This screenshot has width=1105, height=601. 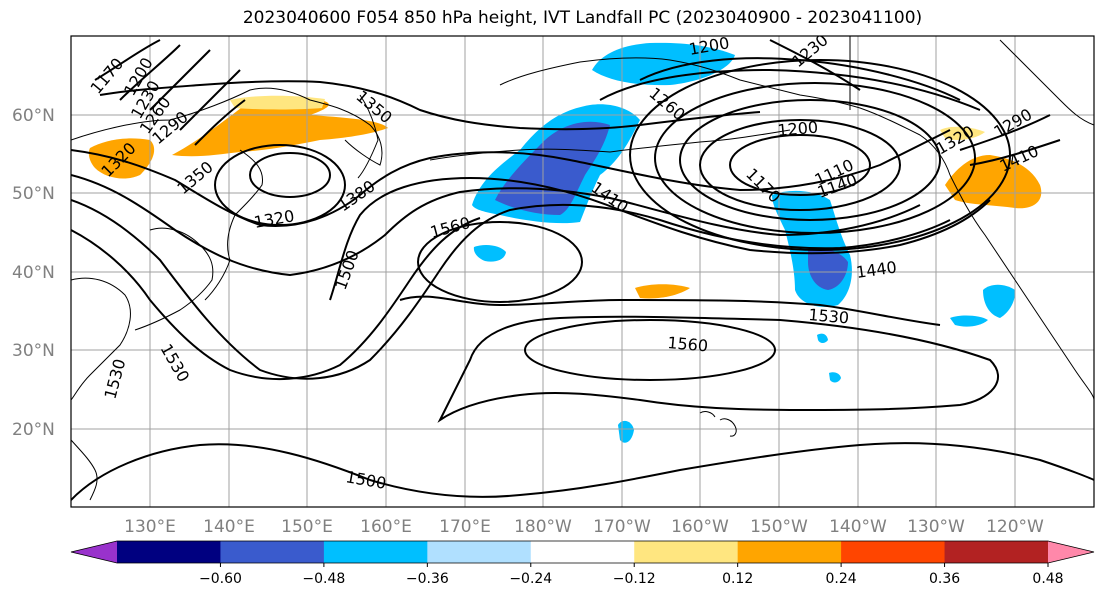 What do you see at coordinates (552, 168) in the screenshot?
I see `ivt-negative-core-central` at bounding box center [552, 168].